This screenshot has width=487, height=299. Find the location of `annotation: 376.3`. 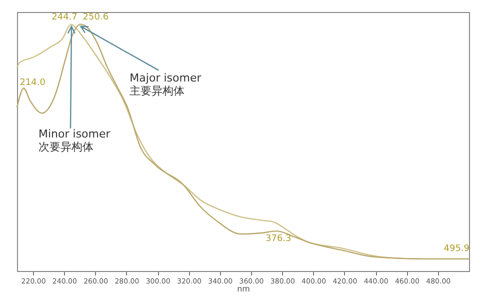

annotation: 376.3 is located at coordinates (279, 239).